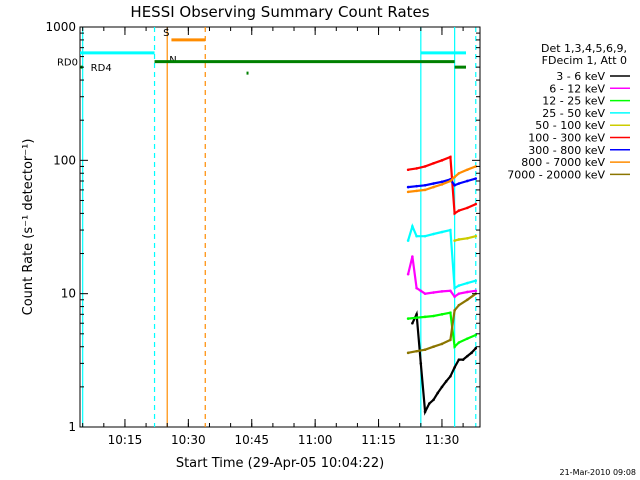 Image resolution: width=640 pixels, height=480 pixels. I want to click on legend-header: FDecim 1, Att 0, so click(584, 60).